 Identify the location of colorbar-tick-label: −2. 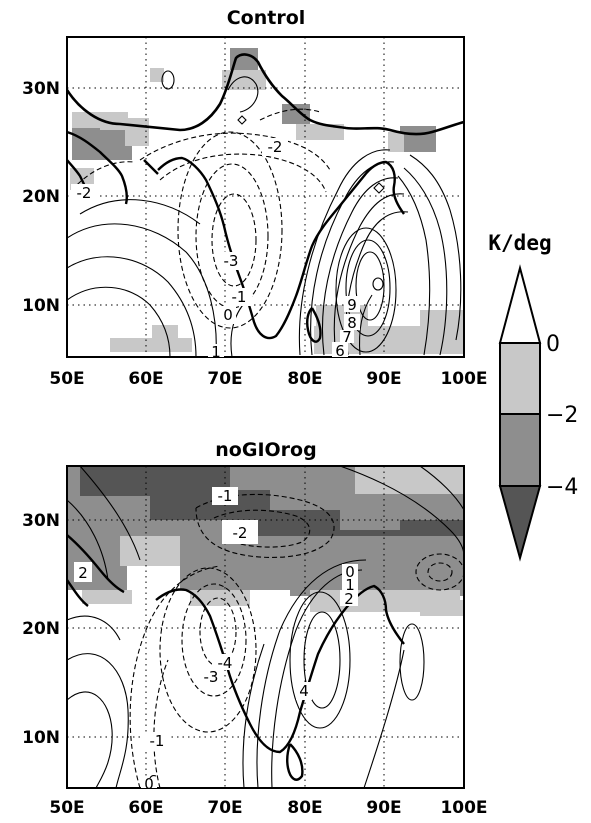
(562, 415).